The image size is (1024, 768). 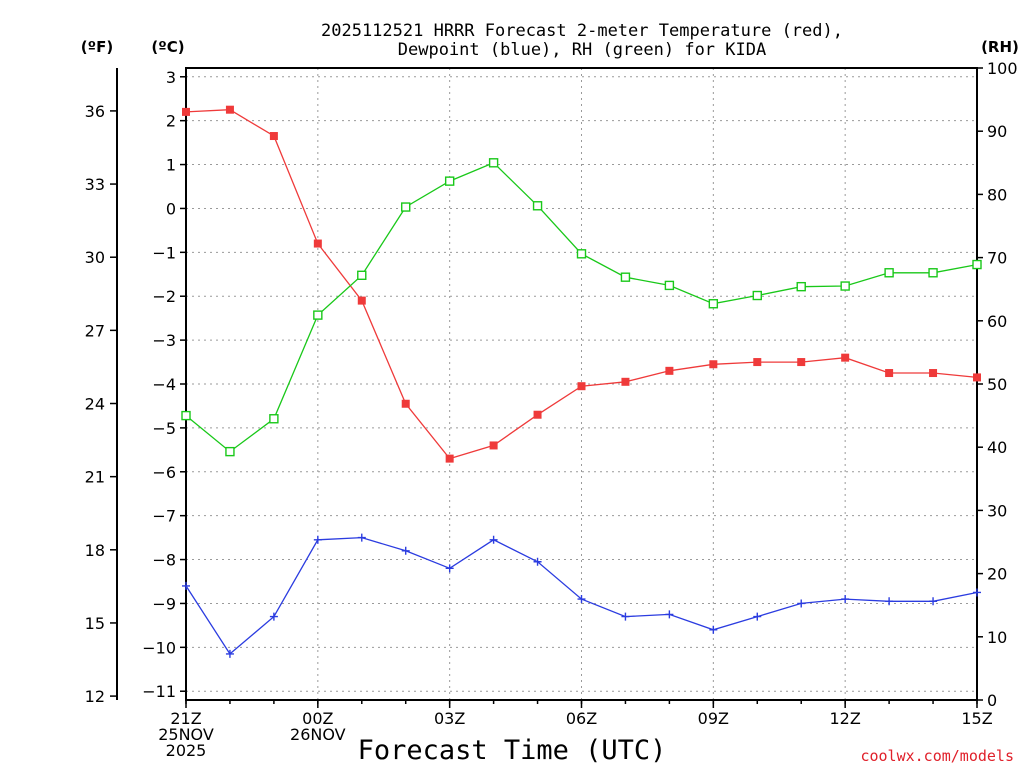 What do you see at coordinates (581, 718) in the screenshot?
I see `x-tick-label: 06Z` at bounding box center [581, 718].